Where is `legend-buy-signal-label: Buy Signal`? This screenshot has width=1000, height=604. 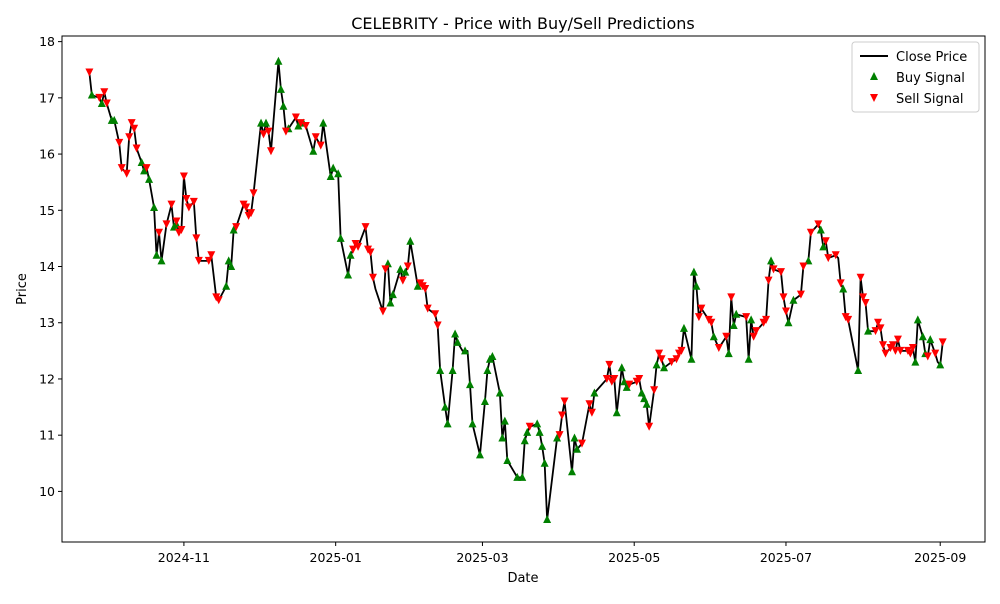 legend-buy-signal-label: Buy Signal is located at coordinates (930, 78).